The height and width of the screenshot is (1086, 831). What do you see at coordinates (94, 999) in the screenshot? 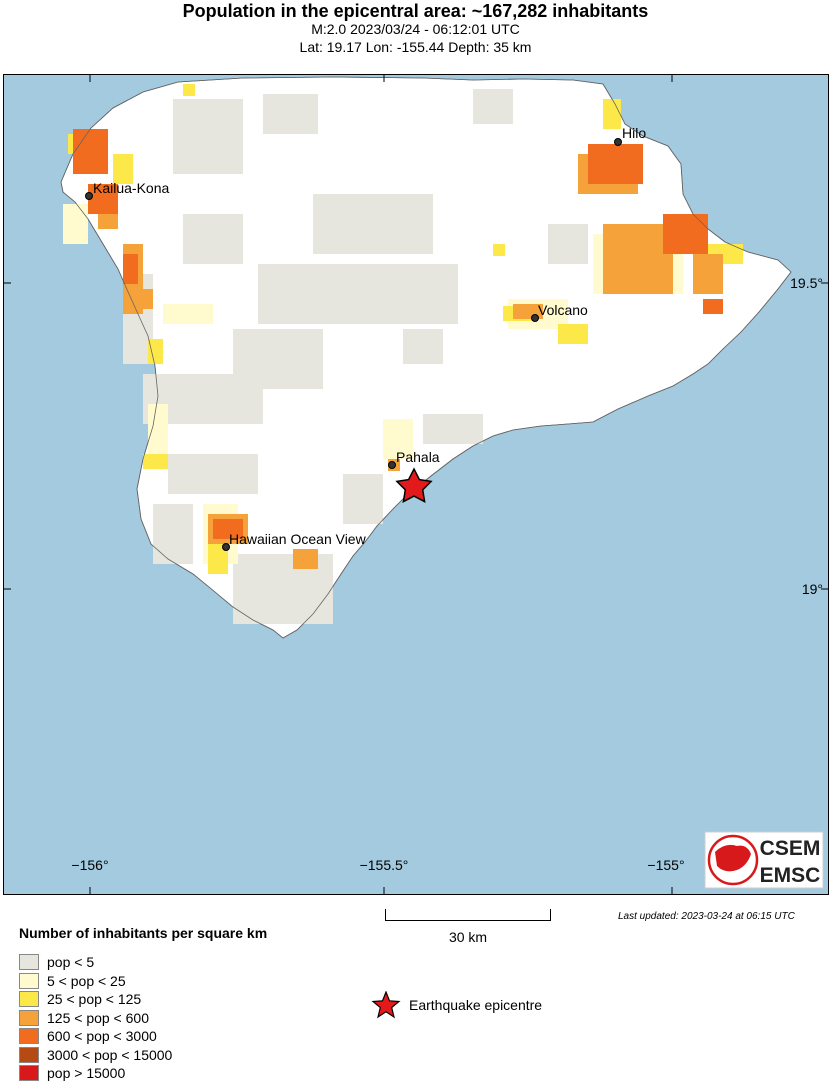
I see `legend-label: 25 < pop < 125` at bounding box center [94, 999].